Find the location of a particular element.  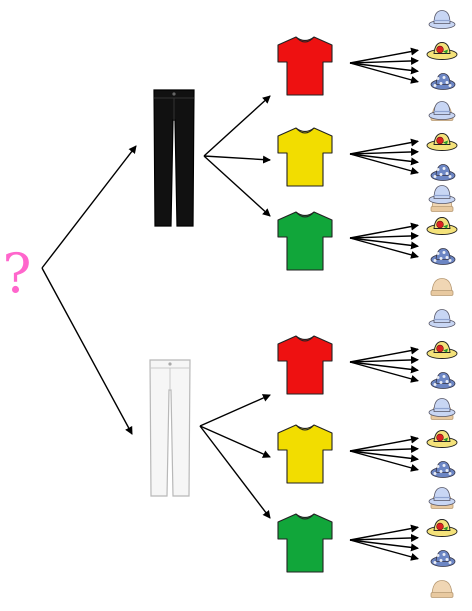

question-mark: ? is located at coordinates (17, 273).